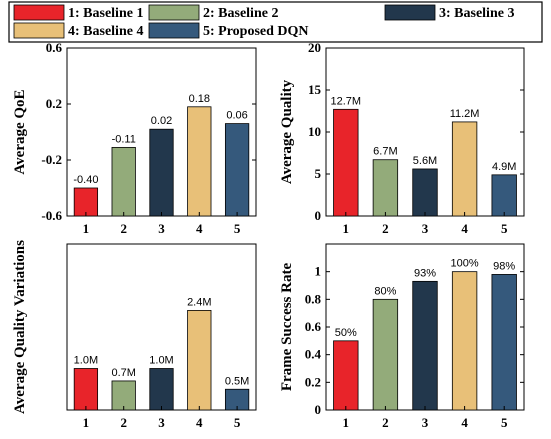 The height and width of the screenshot is (439, 551). I want to click on data-label: -0.11, so click(124, 139).